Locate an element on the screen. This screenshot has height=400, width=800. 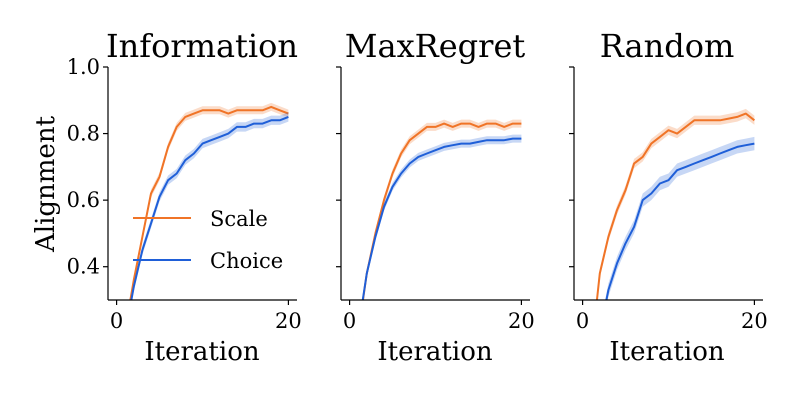
y-axis-label: Alignment is located at coordinates (46, 184).